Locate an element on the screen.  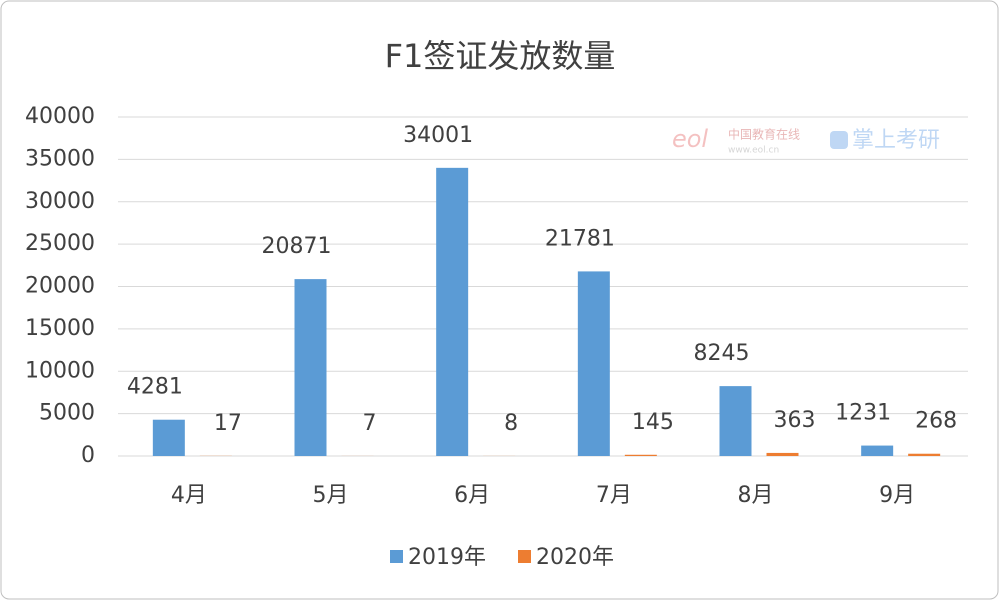
y-tick-label: 20000 is located at coordinates (60, 286).